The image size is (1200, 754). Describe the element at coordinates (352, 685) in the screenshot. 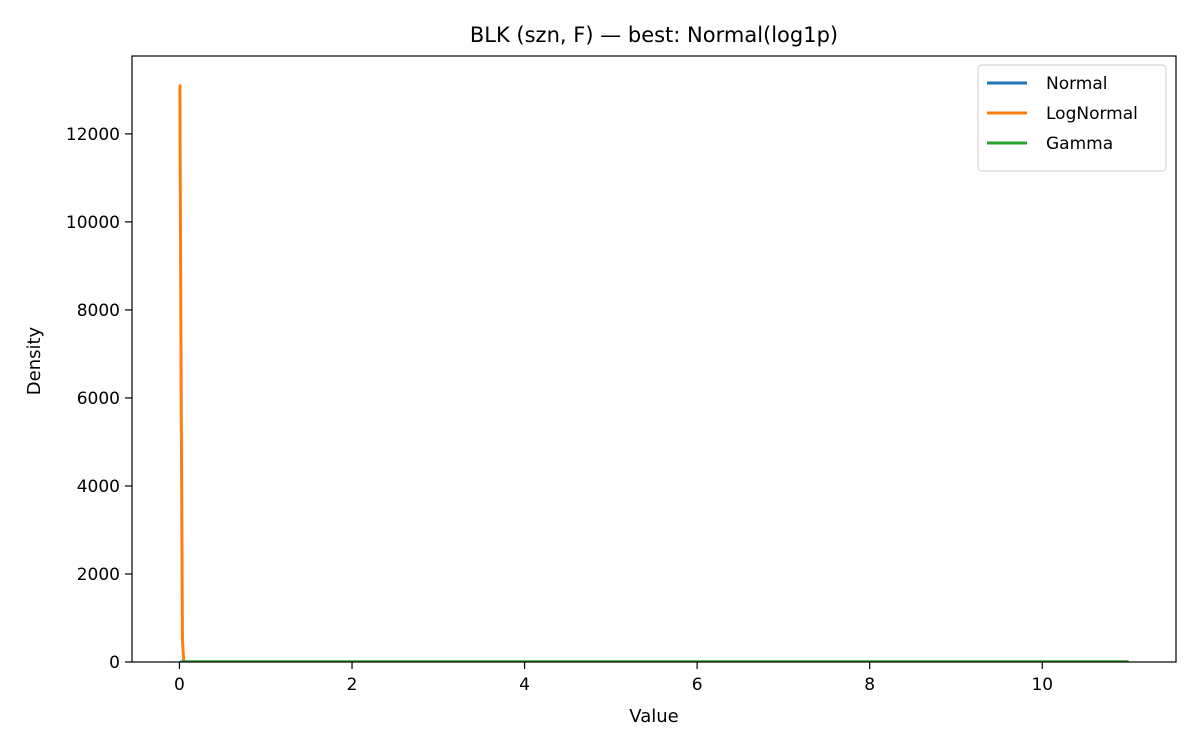

I see `x-tick-label: 2` at that location.